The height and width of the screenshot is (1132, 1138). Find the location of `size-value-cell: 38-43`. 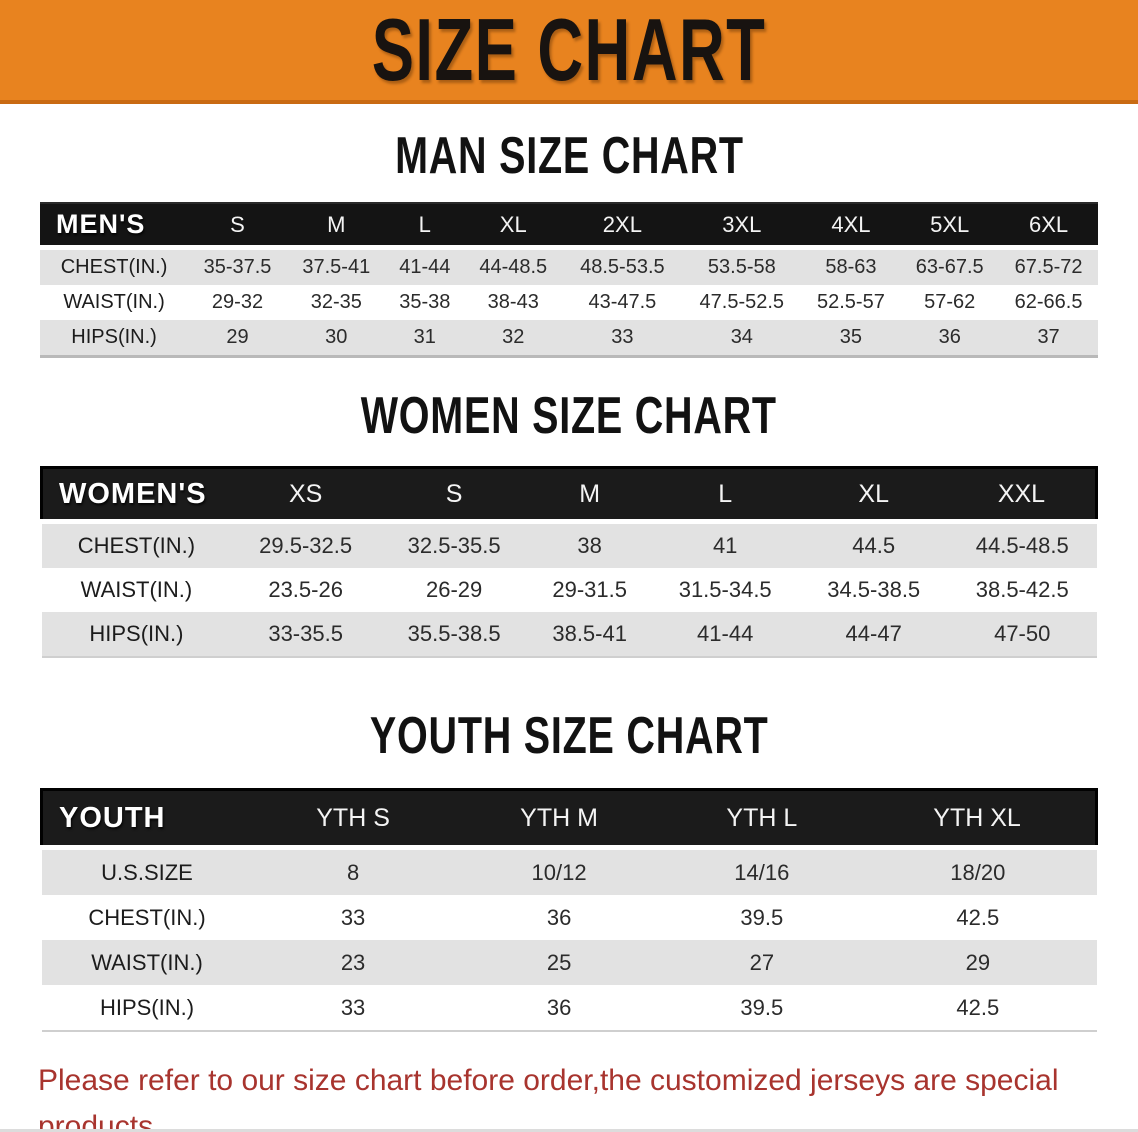

size-value-cell: 38-43 is located at coordinates (513, 302).